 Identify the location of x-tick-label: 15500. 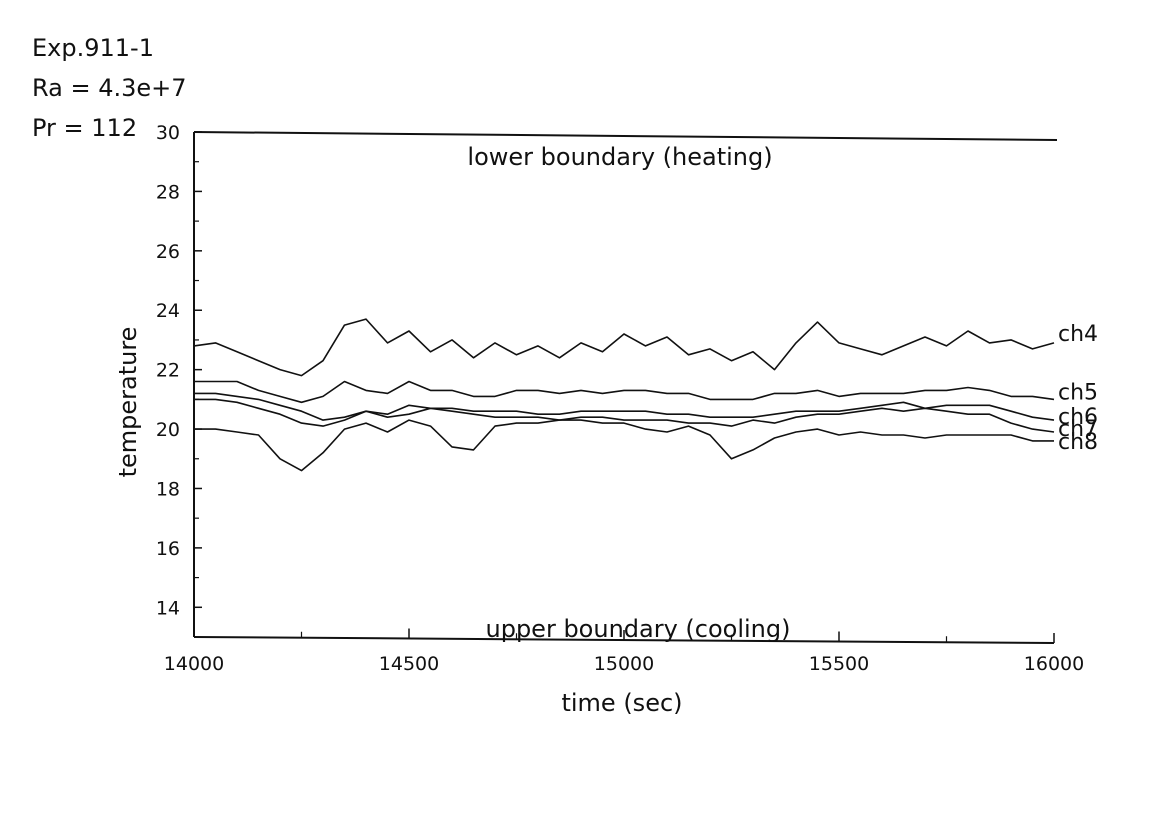
(839, 664).